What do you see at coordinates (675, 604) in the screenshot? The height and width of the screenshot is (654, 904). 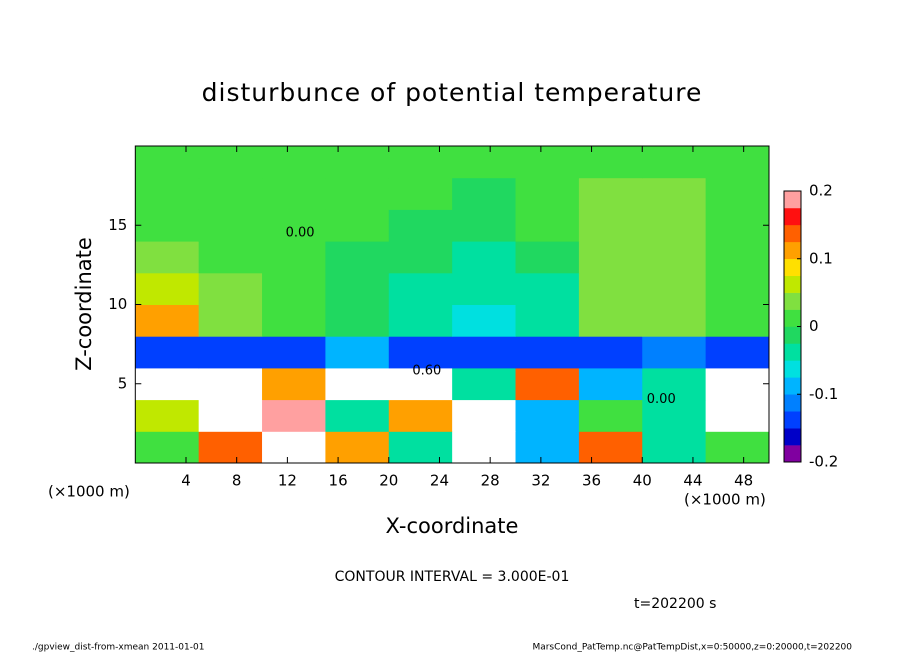 I see `time-label: t=202200 s` at bounding box center [675, 604].